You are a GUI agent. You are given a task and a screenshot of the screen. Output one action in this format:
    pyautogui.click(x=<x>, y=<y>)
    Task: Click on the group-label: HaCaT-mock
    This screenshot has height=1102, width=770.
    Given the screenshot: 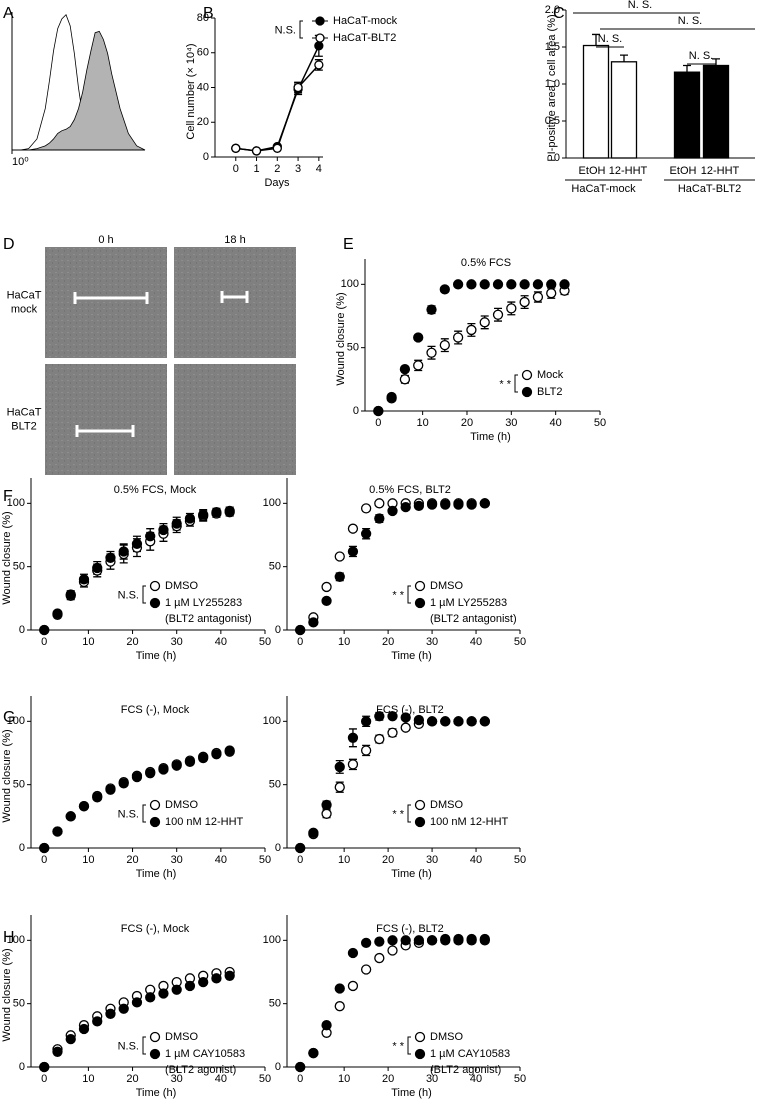 What is the action you would take?
    pyautogui.click(x=603, y=189)
    